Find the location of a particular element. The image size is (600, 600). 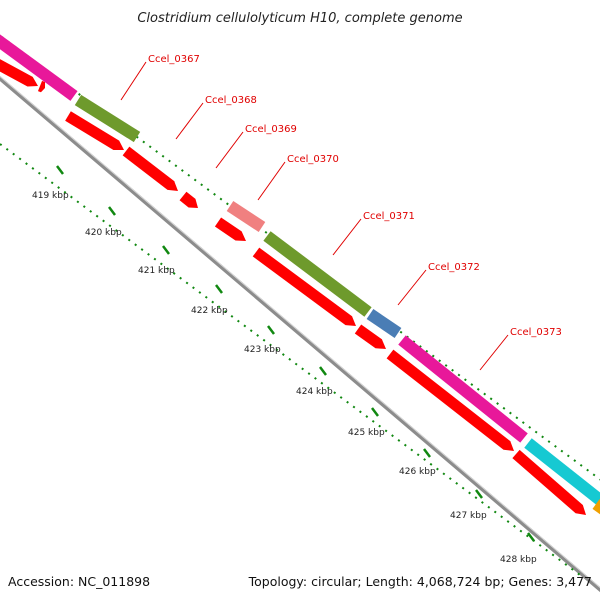

tick-label-424: 424 kbp is located at coordinates (314, 392).